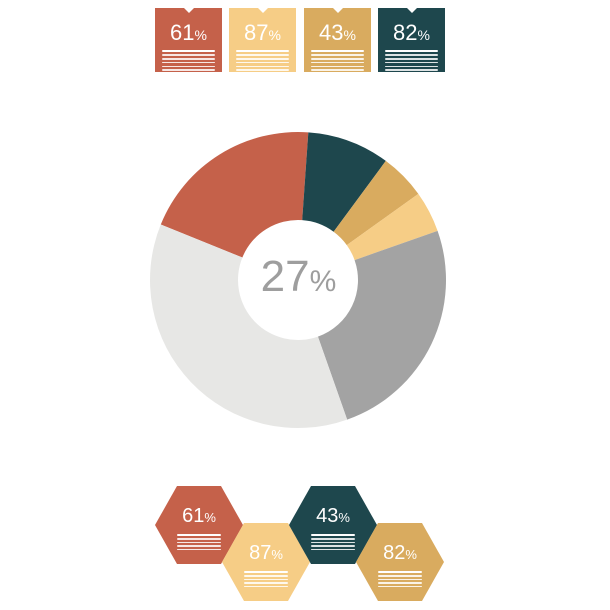  I want to click on stat-tag-value: 43%, so click(337, 32).